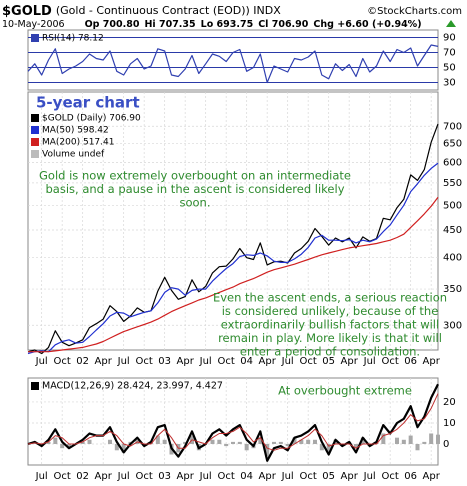 This screenshot has height=486, width=467. What do you see at coordinates (91, 119) in the screenshot?
I see `legend-label: $GOLD (Daily) 706.90` at bounding box center [91, 119].